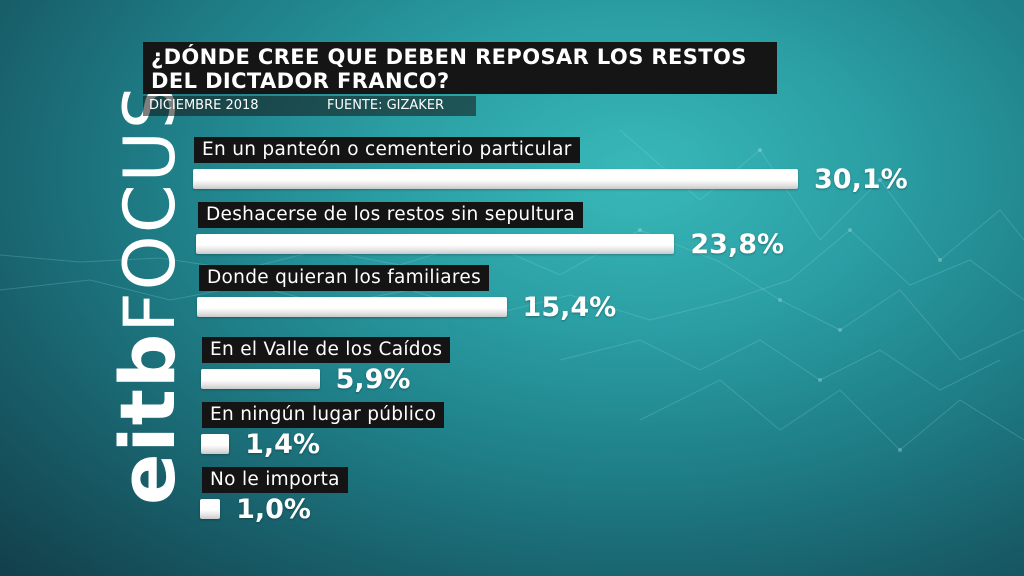 This screenshot has width=1024, height=576. Describe the element at coordinates (373, 379) in the screenshot. I see `bar-value-label: 5,9%` at that location.